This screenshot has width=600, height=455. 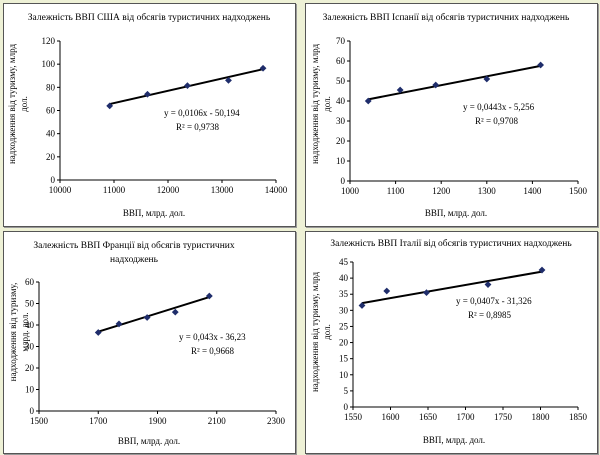 I want to click on x-tick-label: 2300, so click(x=276, y=421).